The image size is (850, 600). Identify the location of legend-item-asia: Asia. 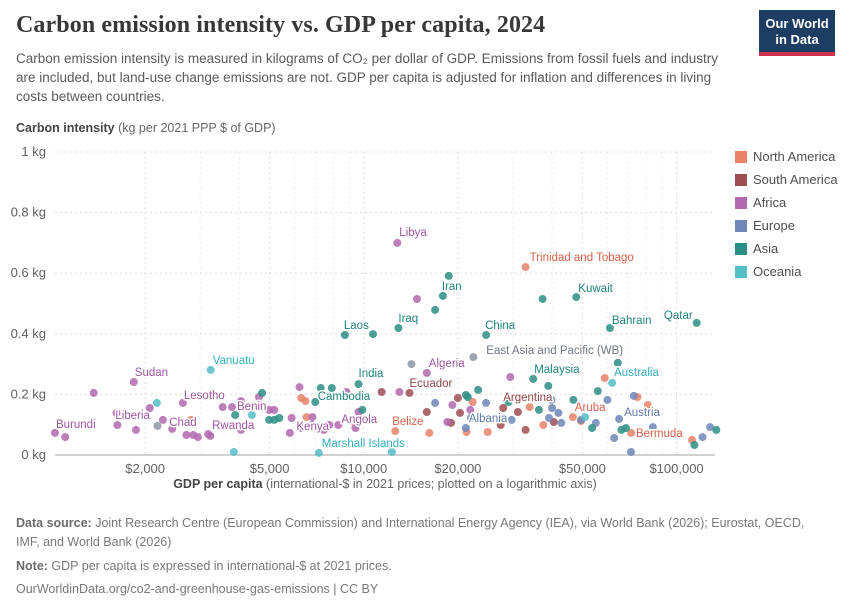
(786, 248).